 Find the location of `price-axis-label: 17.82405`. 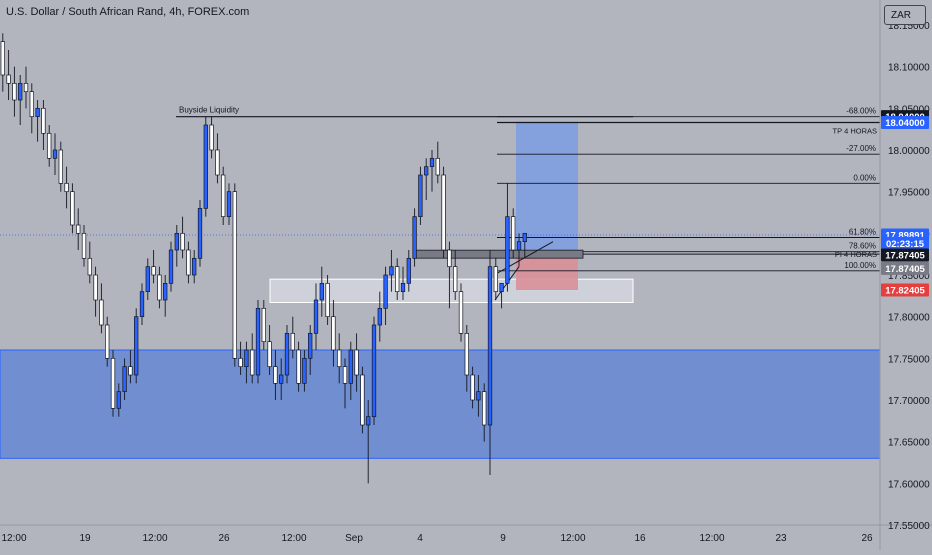

price-axis-label: 17.82405 is located at coordinates (905, 291).